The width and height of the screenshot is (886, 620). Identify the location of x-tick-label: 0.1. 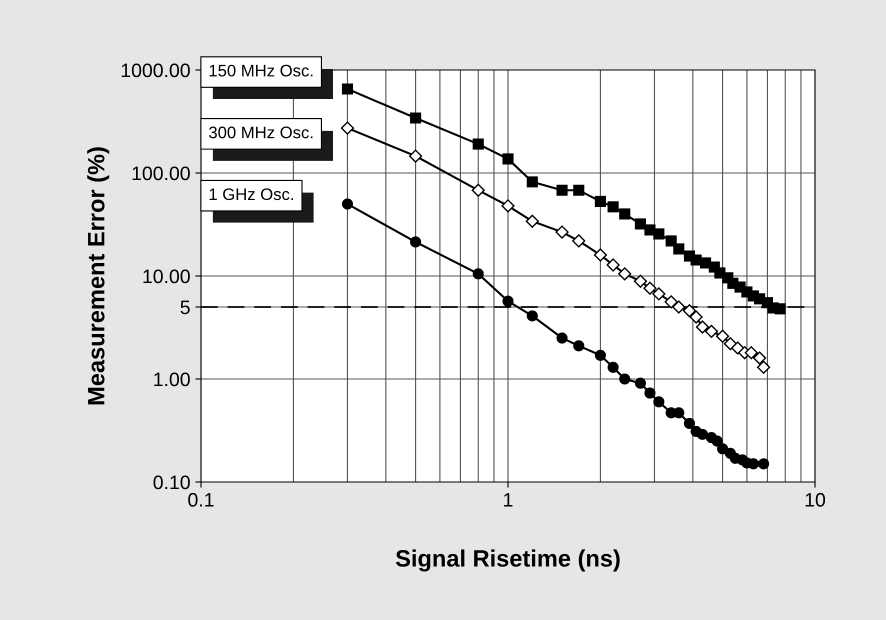
(201, 499).